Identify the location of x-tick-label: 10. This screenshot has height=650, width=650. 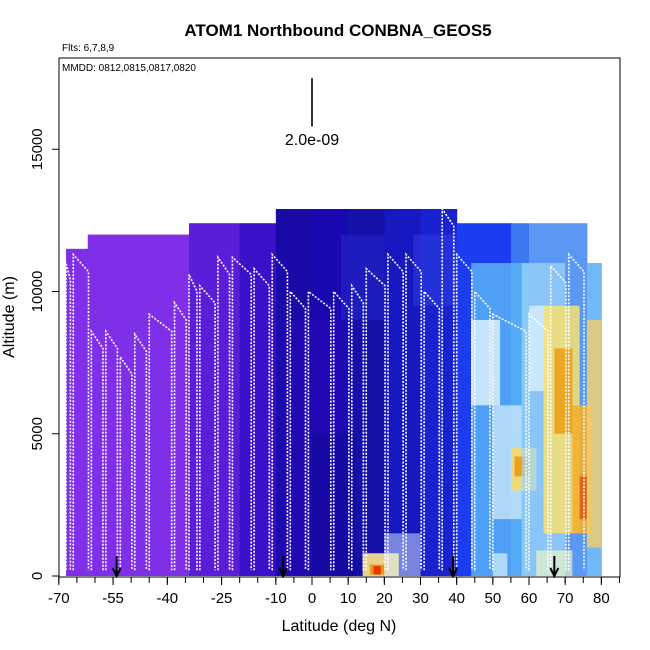
(348, 598).